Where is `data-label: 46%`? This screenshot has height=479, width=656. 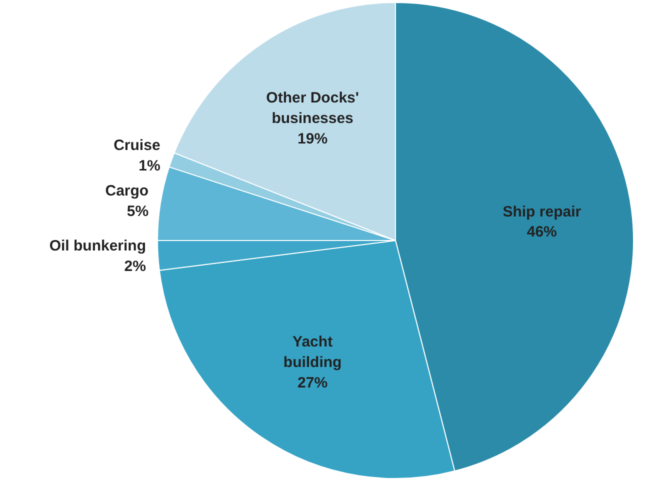 data-label: 46% is located at coordinates (541, 232).